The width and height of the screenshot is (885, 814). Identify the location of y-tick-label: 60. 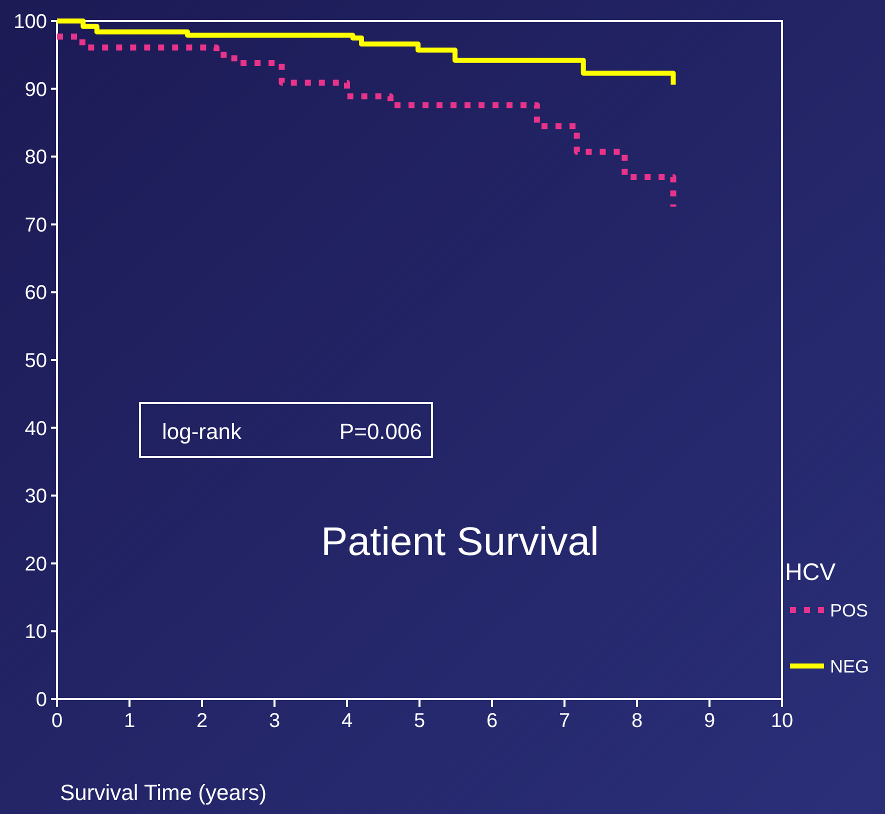
(35, 293).